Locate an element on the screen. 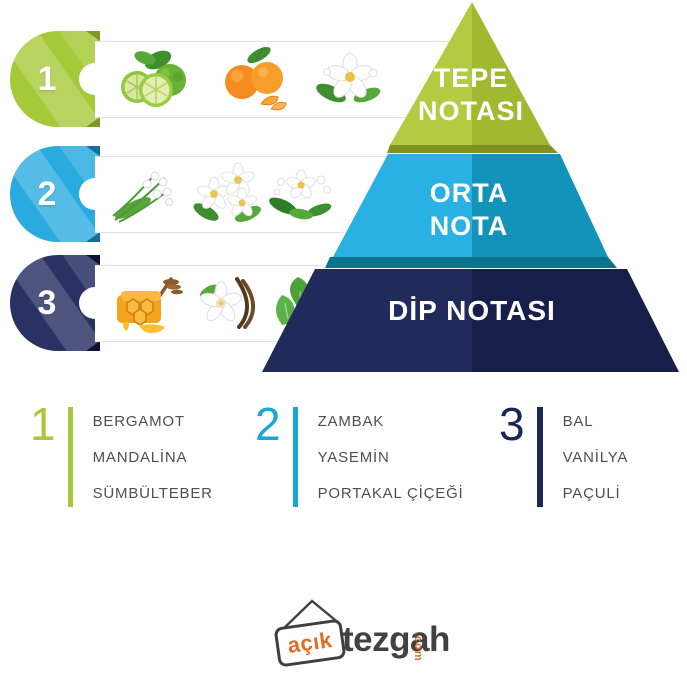 The height and width of the screenshot is (679, 687). legend-item: SÜMBÜLTEBER is located at coordinates (152, 493).